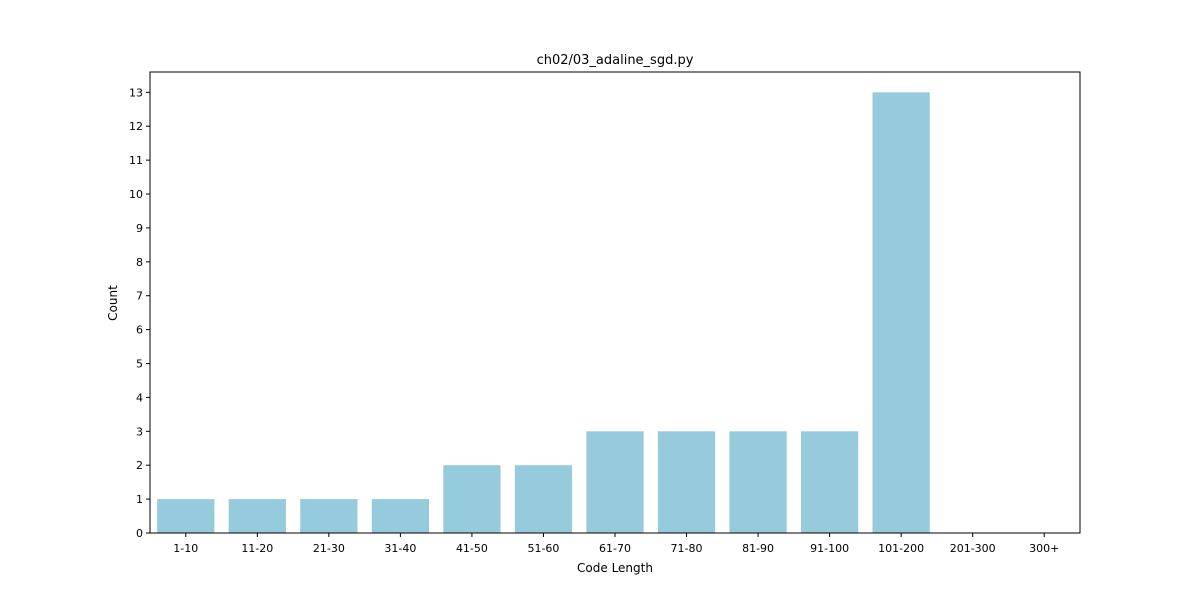 This screenshot has height=600, width=1200. Describe the element at coordinates (829, 548) in the screenshot. I see `x-tick-label: 91-100` at that location.